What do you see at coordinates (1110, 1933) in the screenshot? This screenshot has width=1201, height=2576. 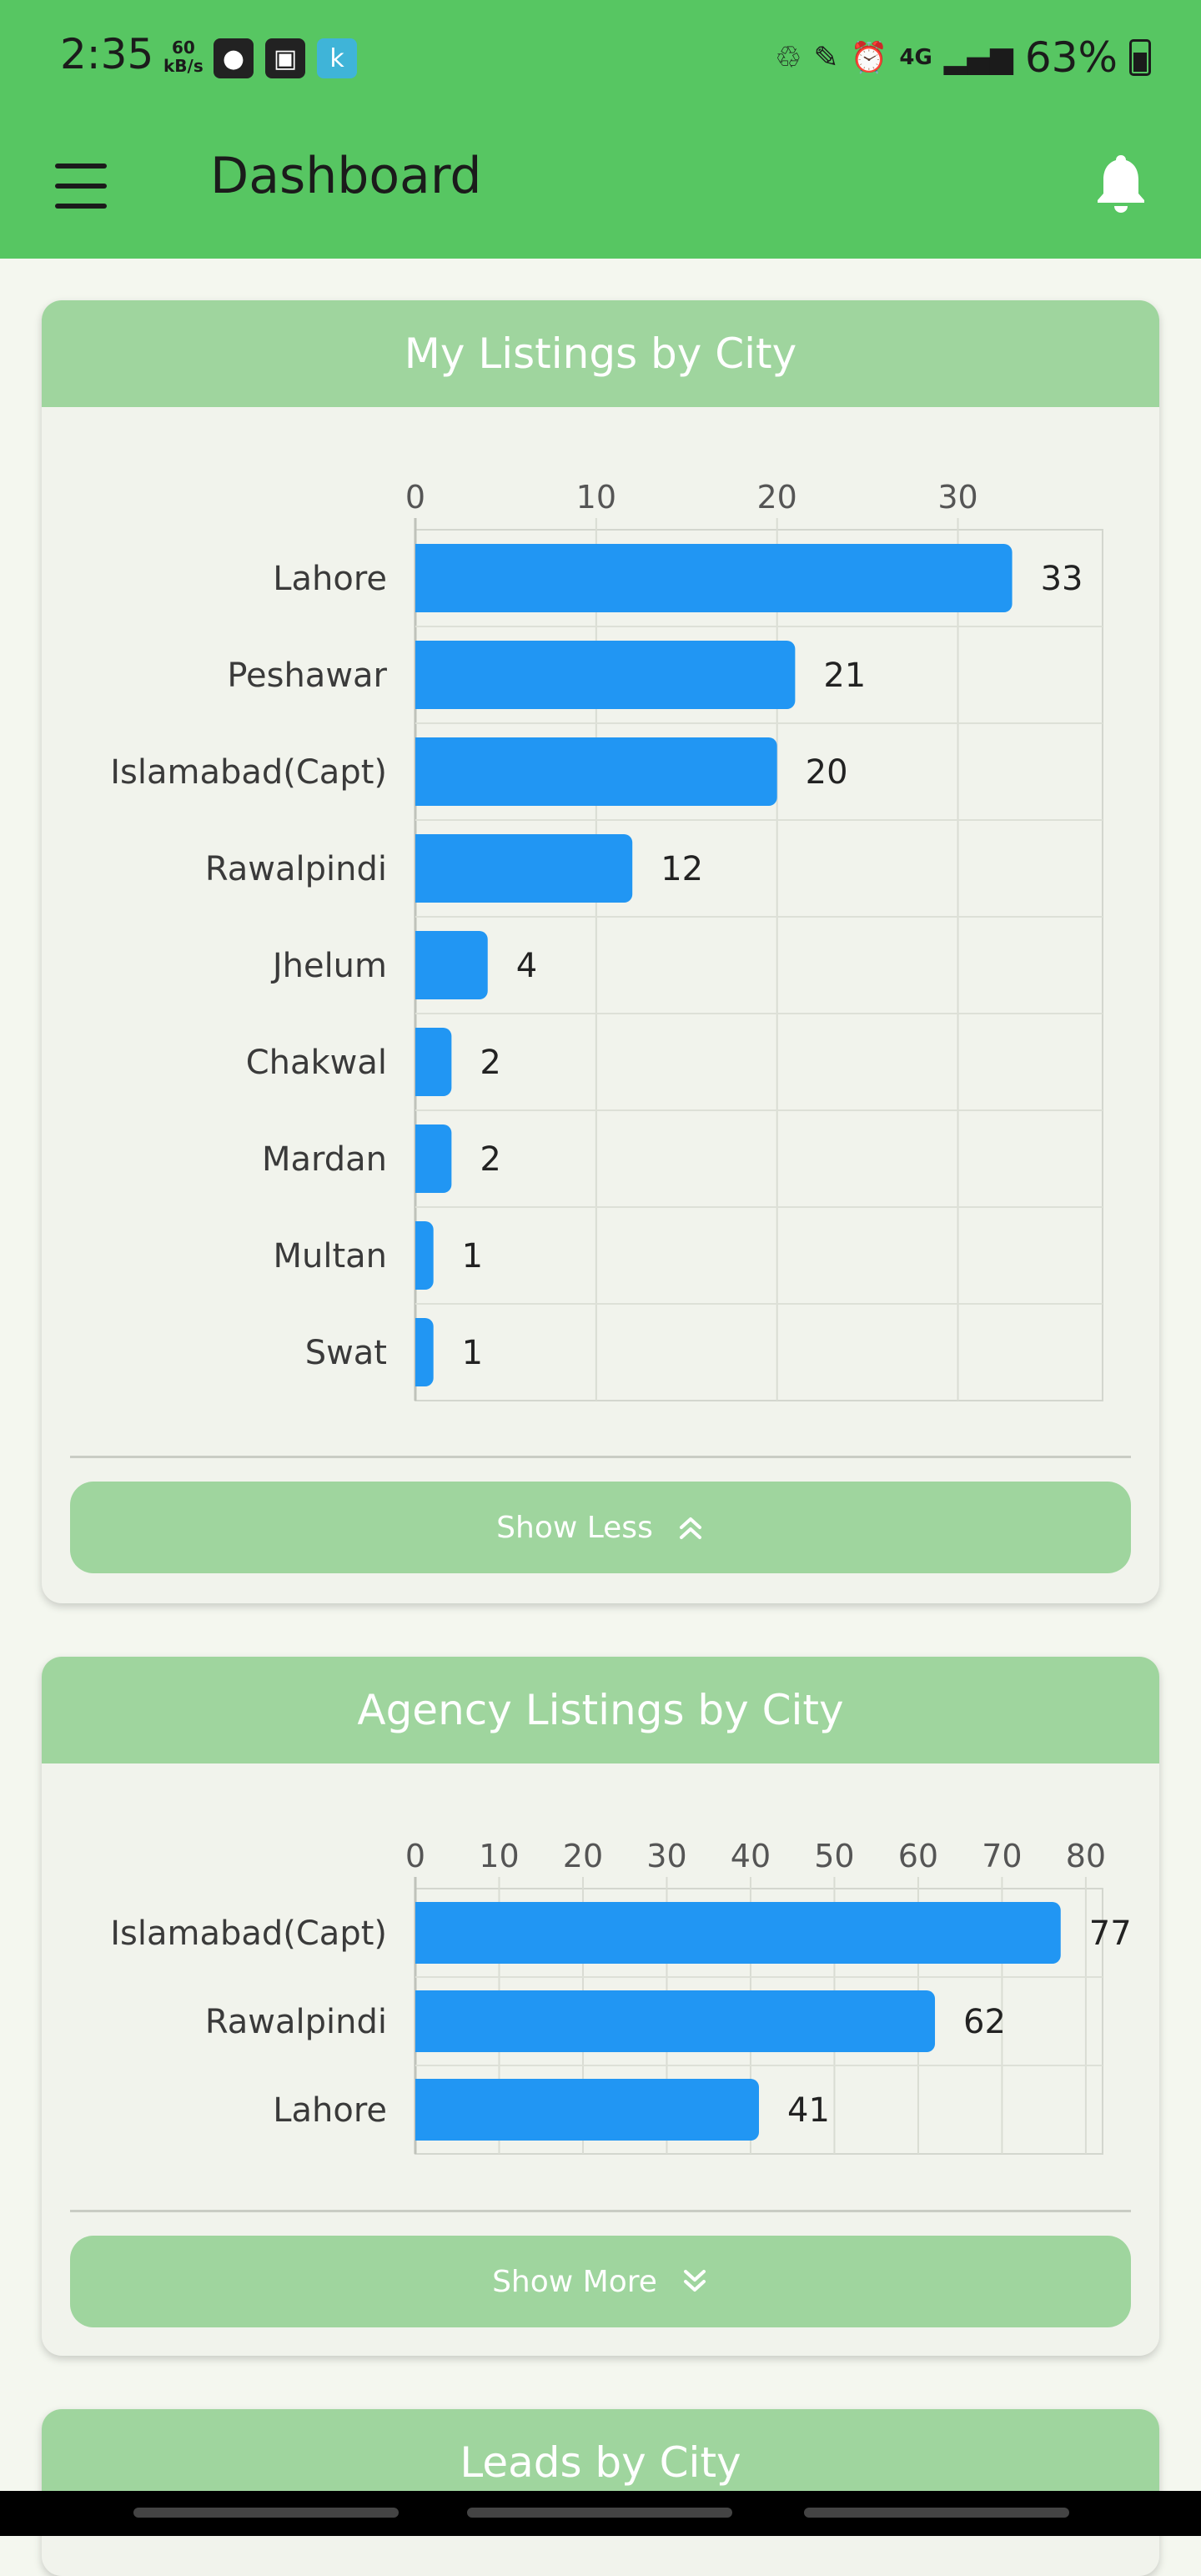 I see `data-label: 77` at bounding box center [1110, 1933].